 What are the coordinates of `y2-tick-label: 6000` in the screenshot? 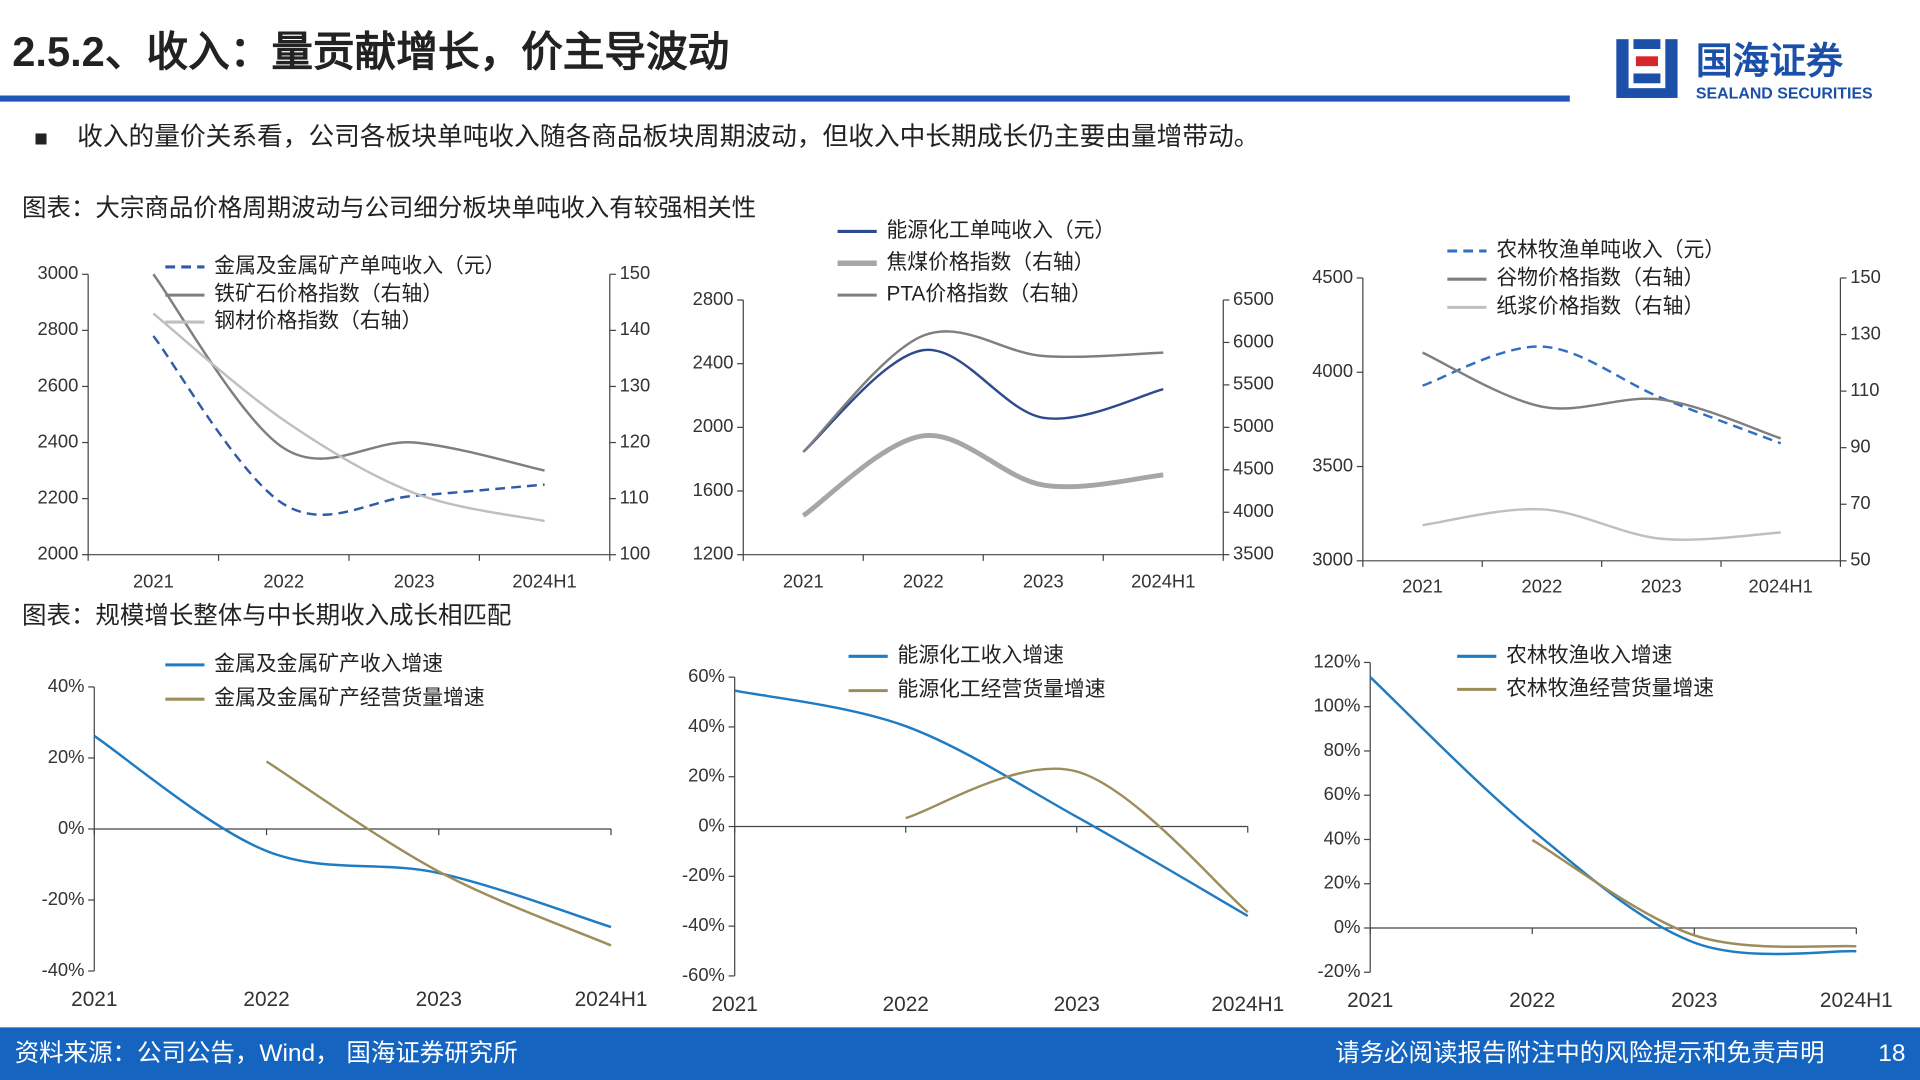 It's located at (1253, 340).